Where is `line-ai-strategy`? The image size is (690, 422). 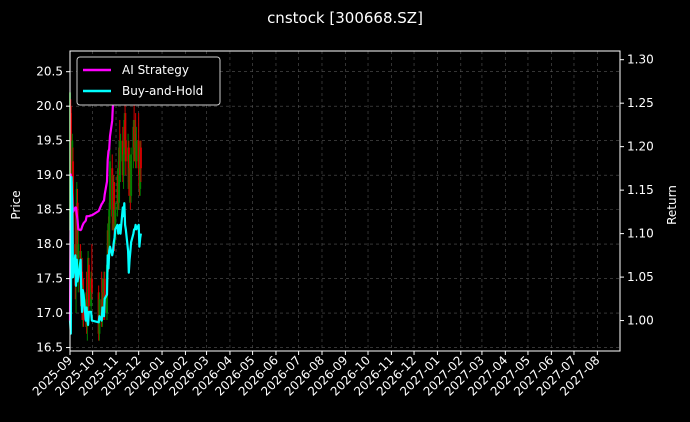
line-ai-strategy is located at coordinates (92, 206).